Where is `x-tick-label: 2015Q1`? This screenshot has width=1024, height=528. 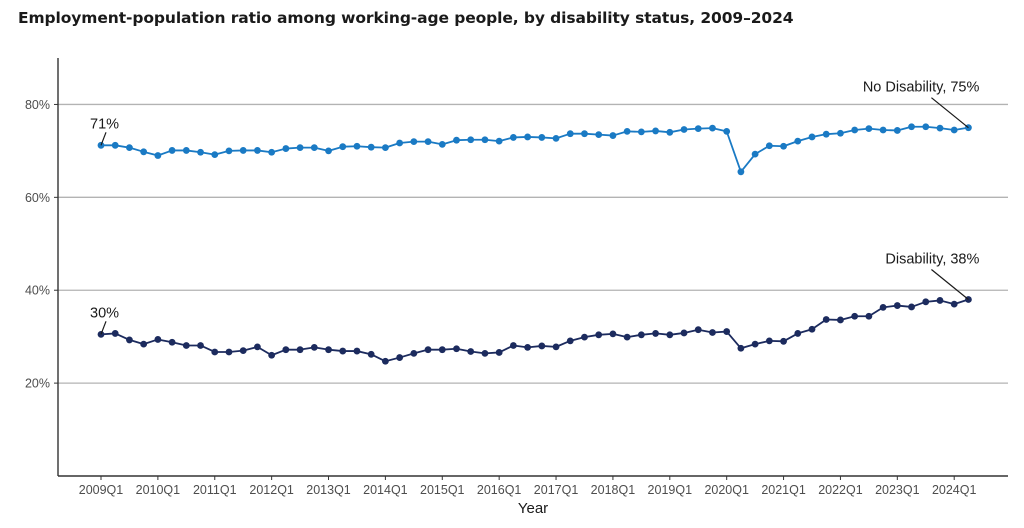 x-tick-label: 2015Q1 is located at coordinates (442, 490).